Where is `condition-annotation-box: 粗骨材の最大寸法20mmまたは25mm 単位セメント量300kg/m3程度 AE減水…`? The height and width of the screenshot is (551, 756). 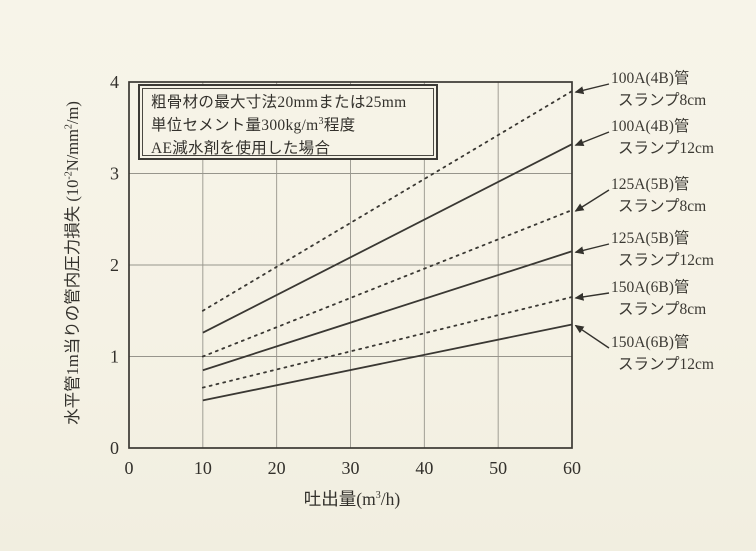
condition-annotation-box: 粗骨材の最大寸法20mmまたは25mm 単位セメント量300kg/m3程度 AE減水… is located at coordinates (288, 122).